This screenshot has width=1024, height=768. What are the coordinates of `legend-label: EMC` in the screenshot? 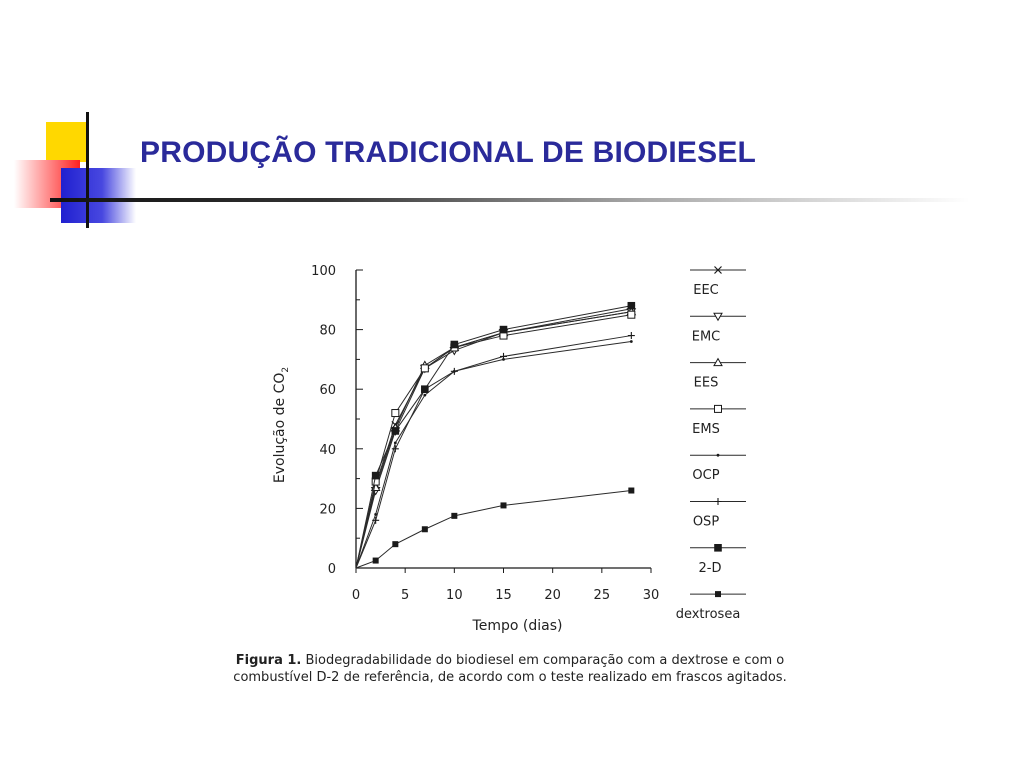 It's located at (706, 336).